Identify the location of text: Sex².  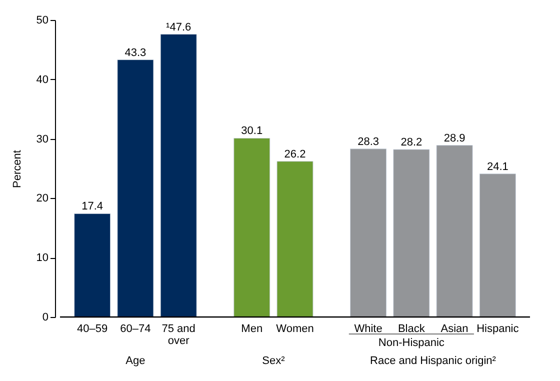
(274, 361).